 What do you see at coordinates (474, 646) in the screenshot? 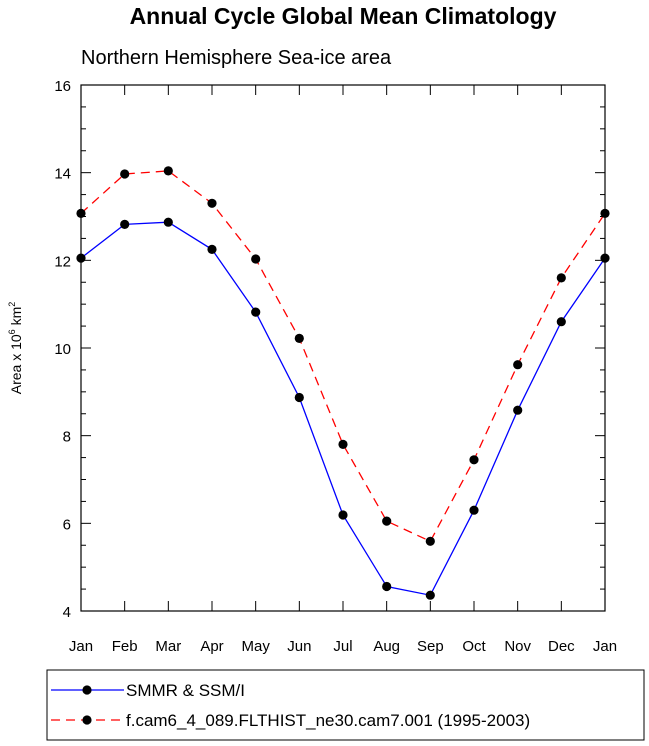
I see `x-tick-label: Oct` at bounding box center [474, 646].